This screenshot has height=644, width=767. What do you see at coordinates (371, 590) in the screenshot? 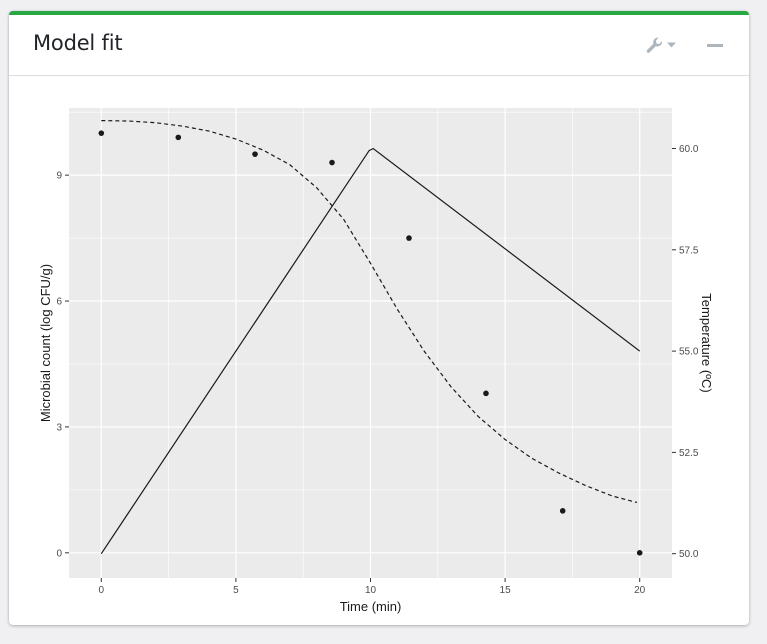
I see `x-tick-label: 10` at bounding box center [371, 590].